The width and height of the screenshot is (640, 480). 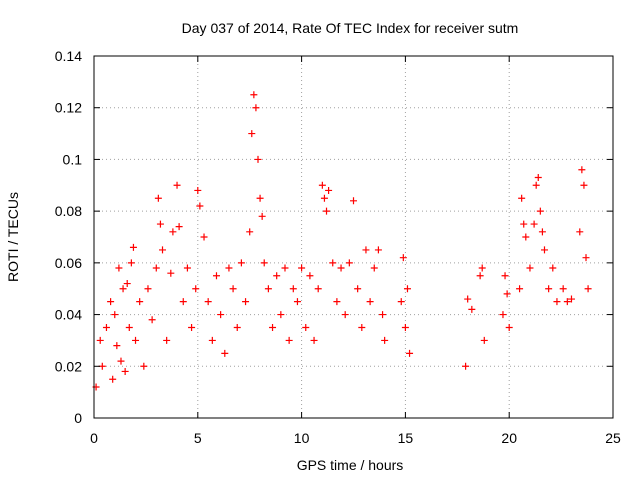 I want to click on x-tick-label: 20, so click(x=509, y=438).